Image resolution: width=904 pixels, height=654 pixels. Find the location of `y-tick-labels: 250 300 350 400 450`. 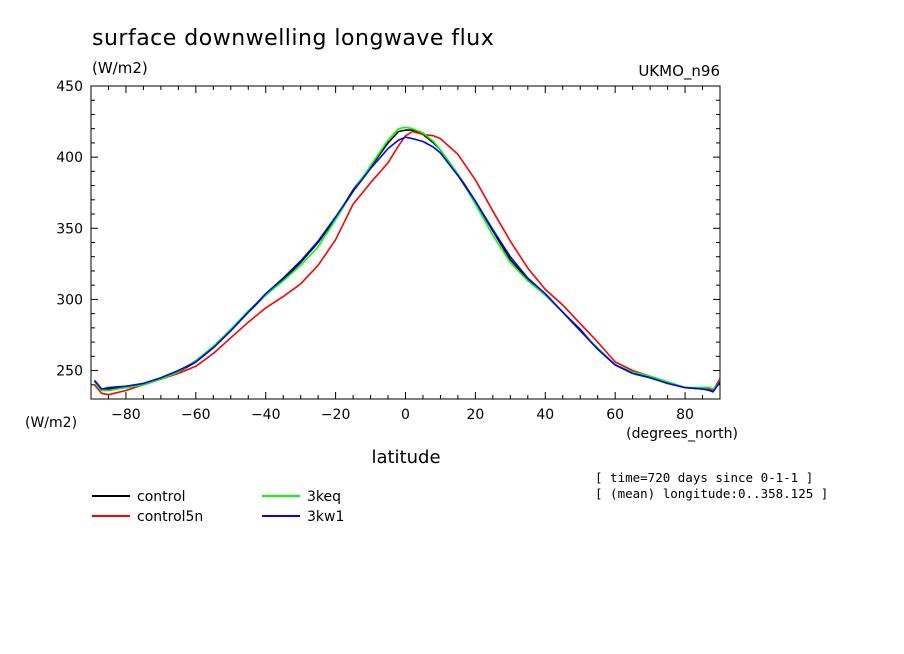

y-tick-labels: 250 300 350 400 450 is located at coordinates (69, 229).